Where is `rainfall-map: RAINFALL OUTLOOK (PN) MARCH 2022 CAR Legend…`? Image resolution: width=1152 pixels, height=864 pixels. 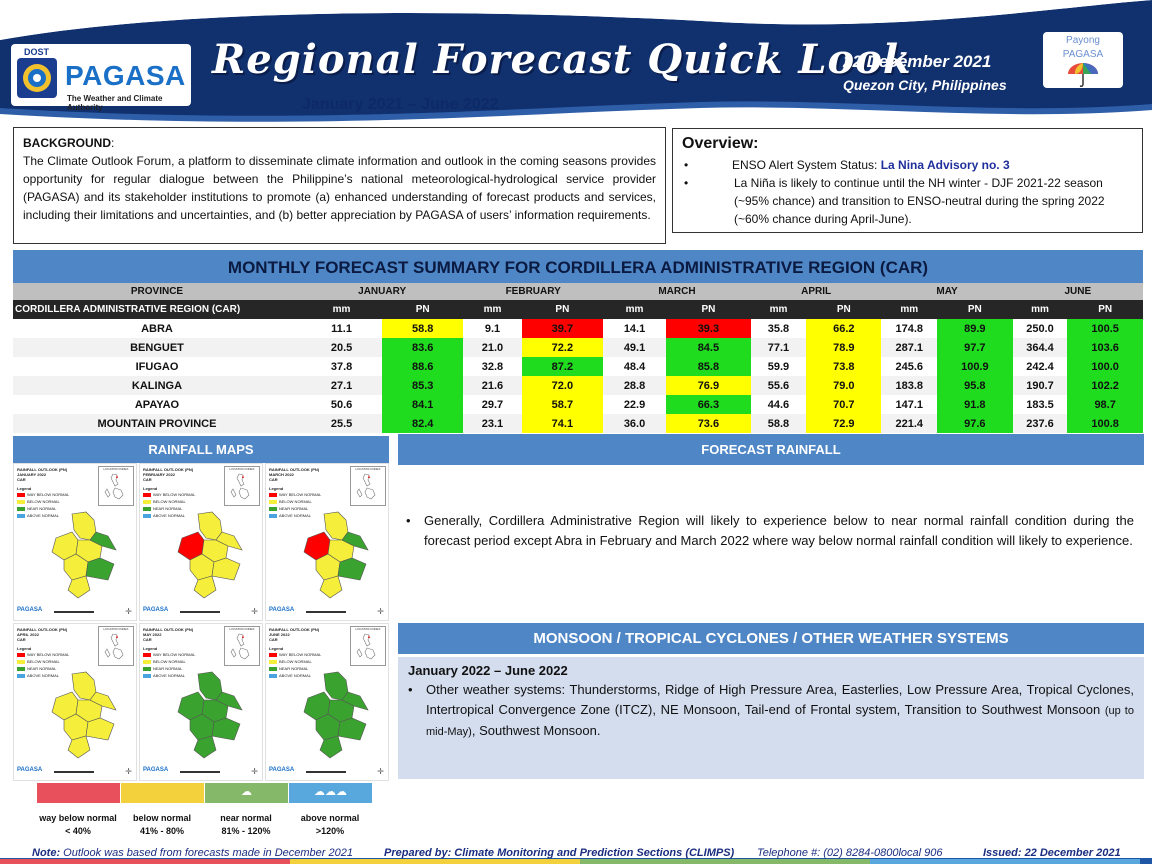 rainfall-map: RAINFALL OUTLOOK (PN) MARCH 2022 CAR Legend… is located at coordinates (327, 542).